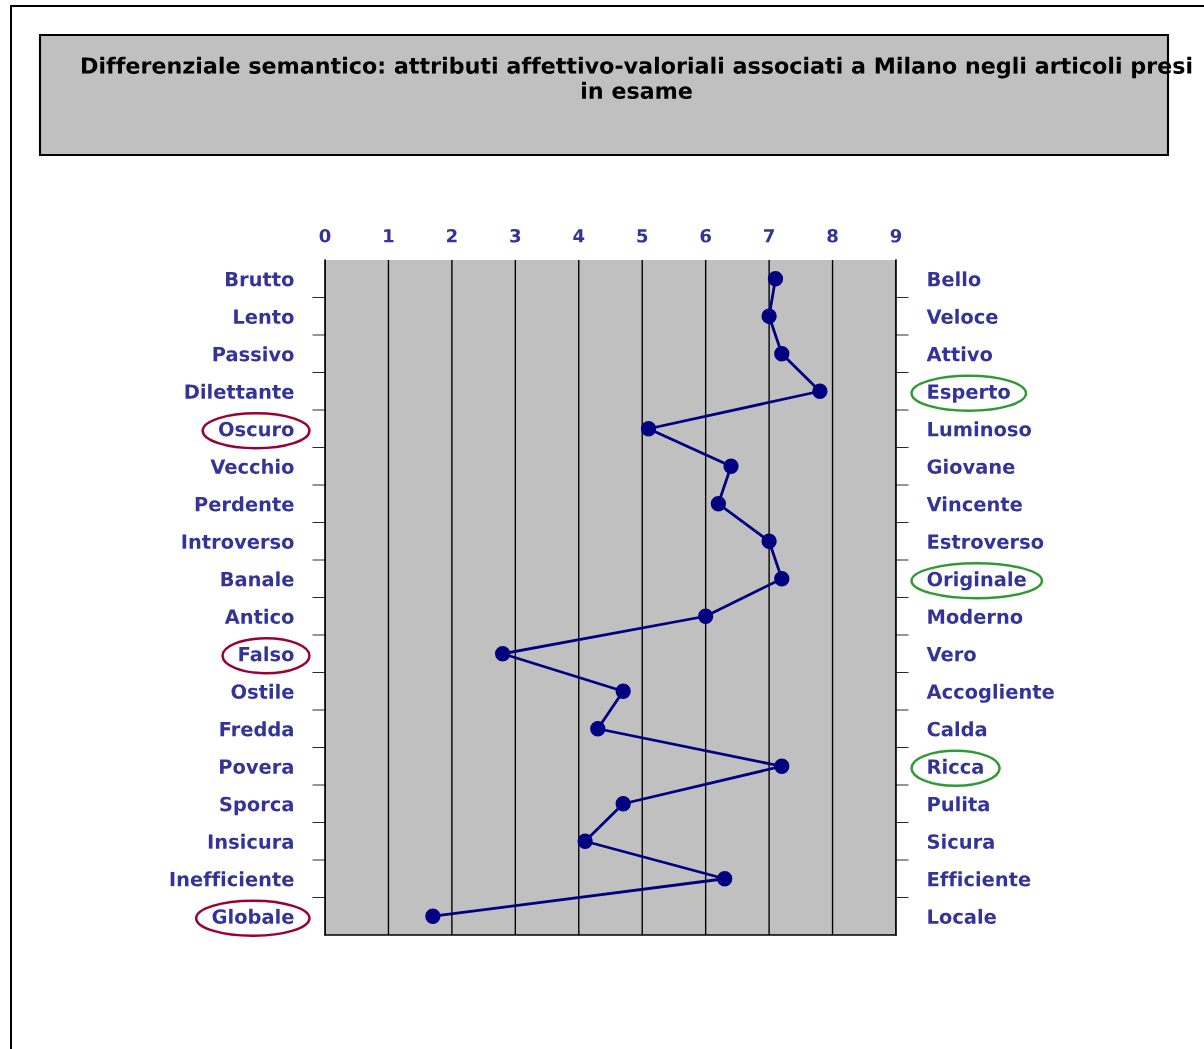 This screenshot has width=1204, height=1049. Describe the element at coordinates (959, 354) in the screenshot. I see `y2-tick-label: Attivo` at that location.